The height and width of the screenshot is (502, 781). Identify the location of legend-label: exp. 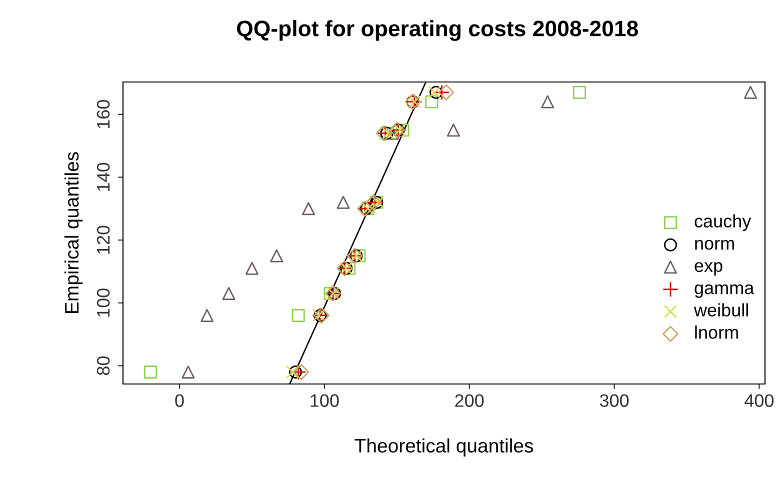
(708, 269).